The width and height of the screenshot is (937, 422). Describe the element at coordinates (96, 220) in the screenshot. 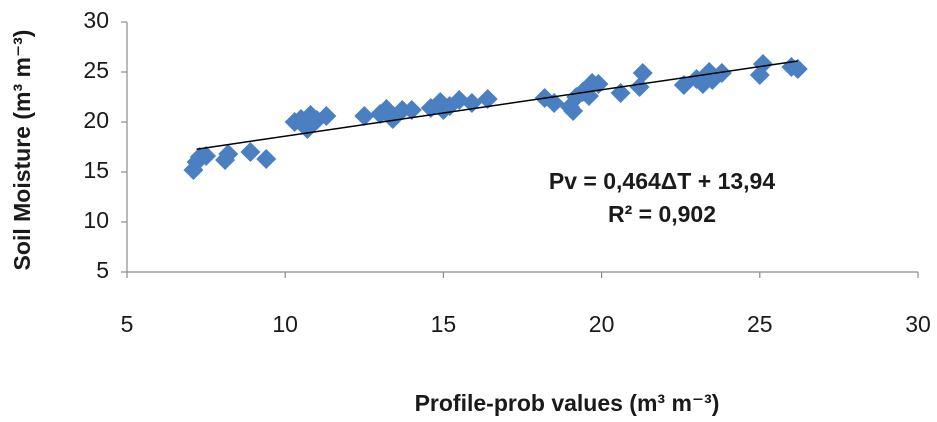

I see `y-tick-label: 10` at that location.